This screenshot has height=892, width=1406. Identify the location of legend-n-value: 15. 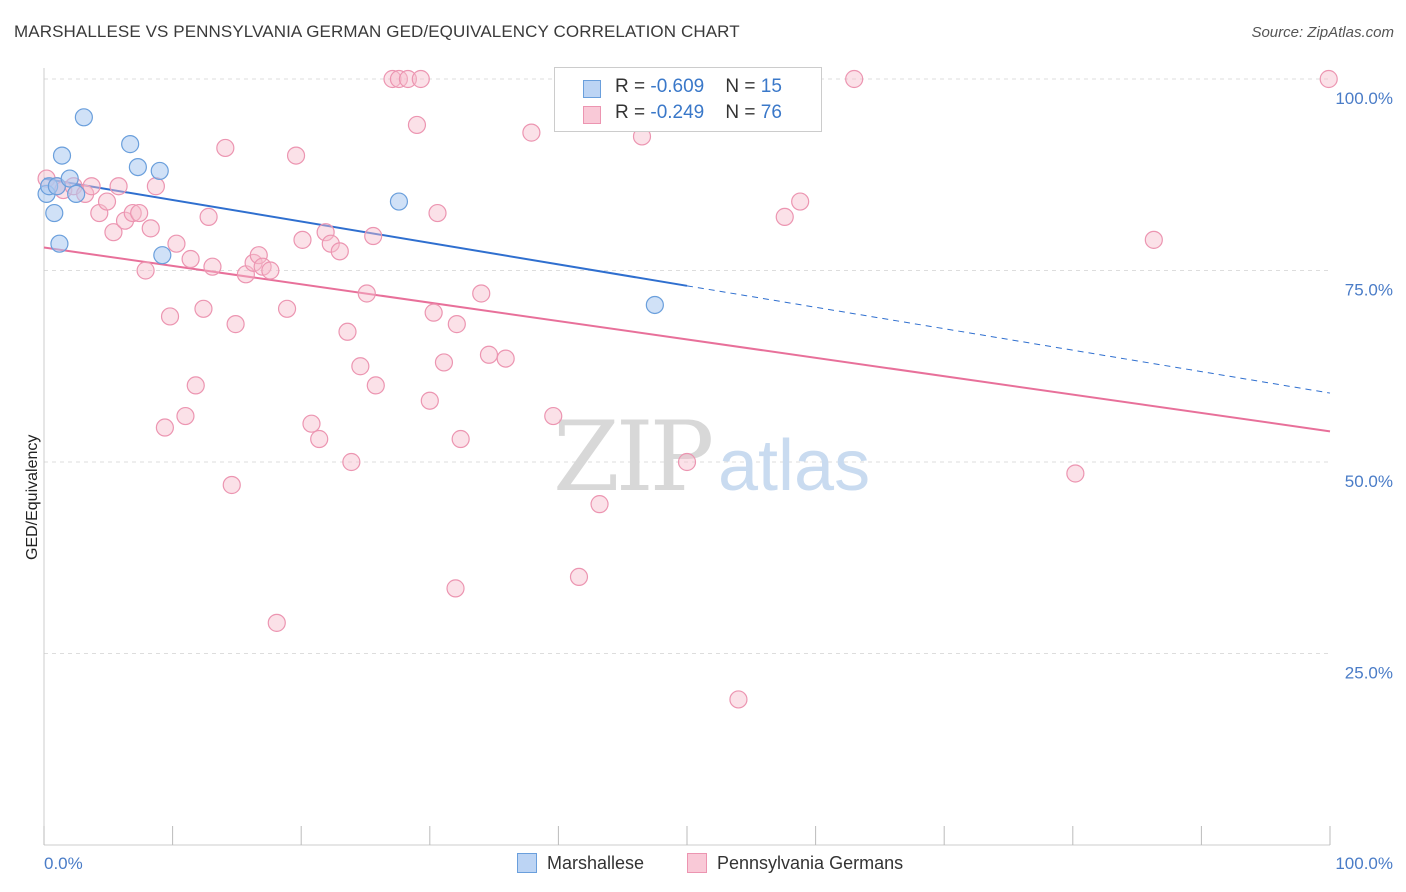
(771, 86).